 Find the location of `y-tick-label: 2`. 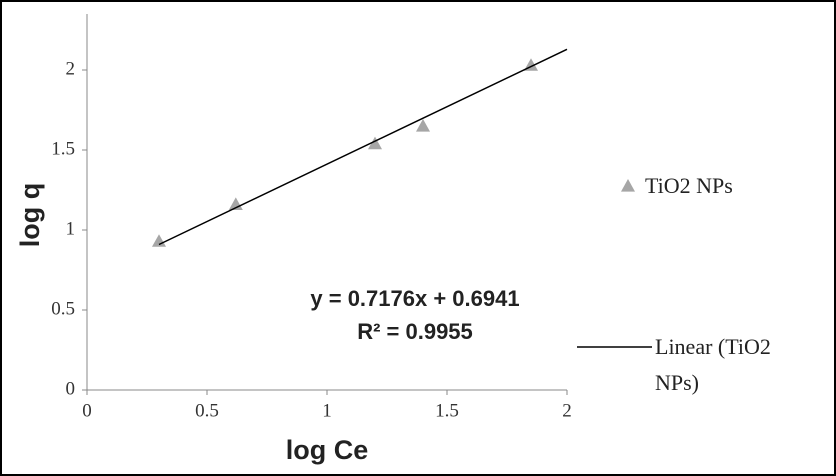

y-tick-label: 2 is located at coordinates (71, 68).